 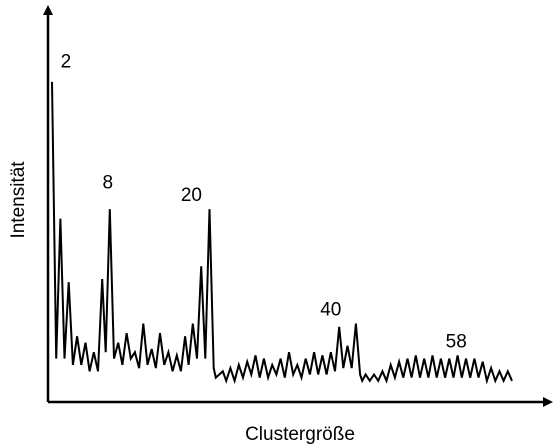 What do you see at coordinates (66, 62) in the screenshot?
I see `peak-label: 2` at bounding box center [66, 62].